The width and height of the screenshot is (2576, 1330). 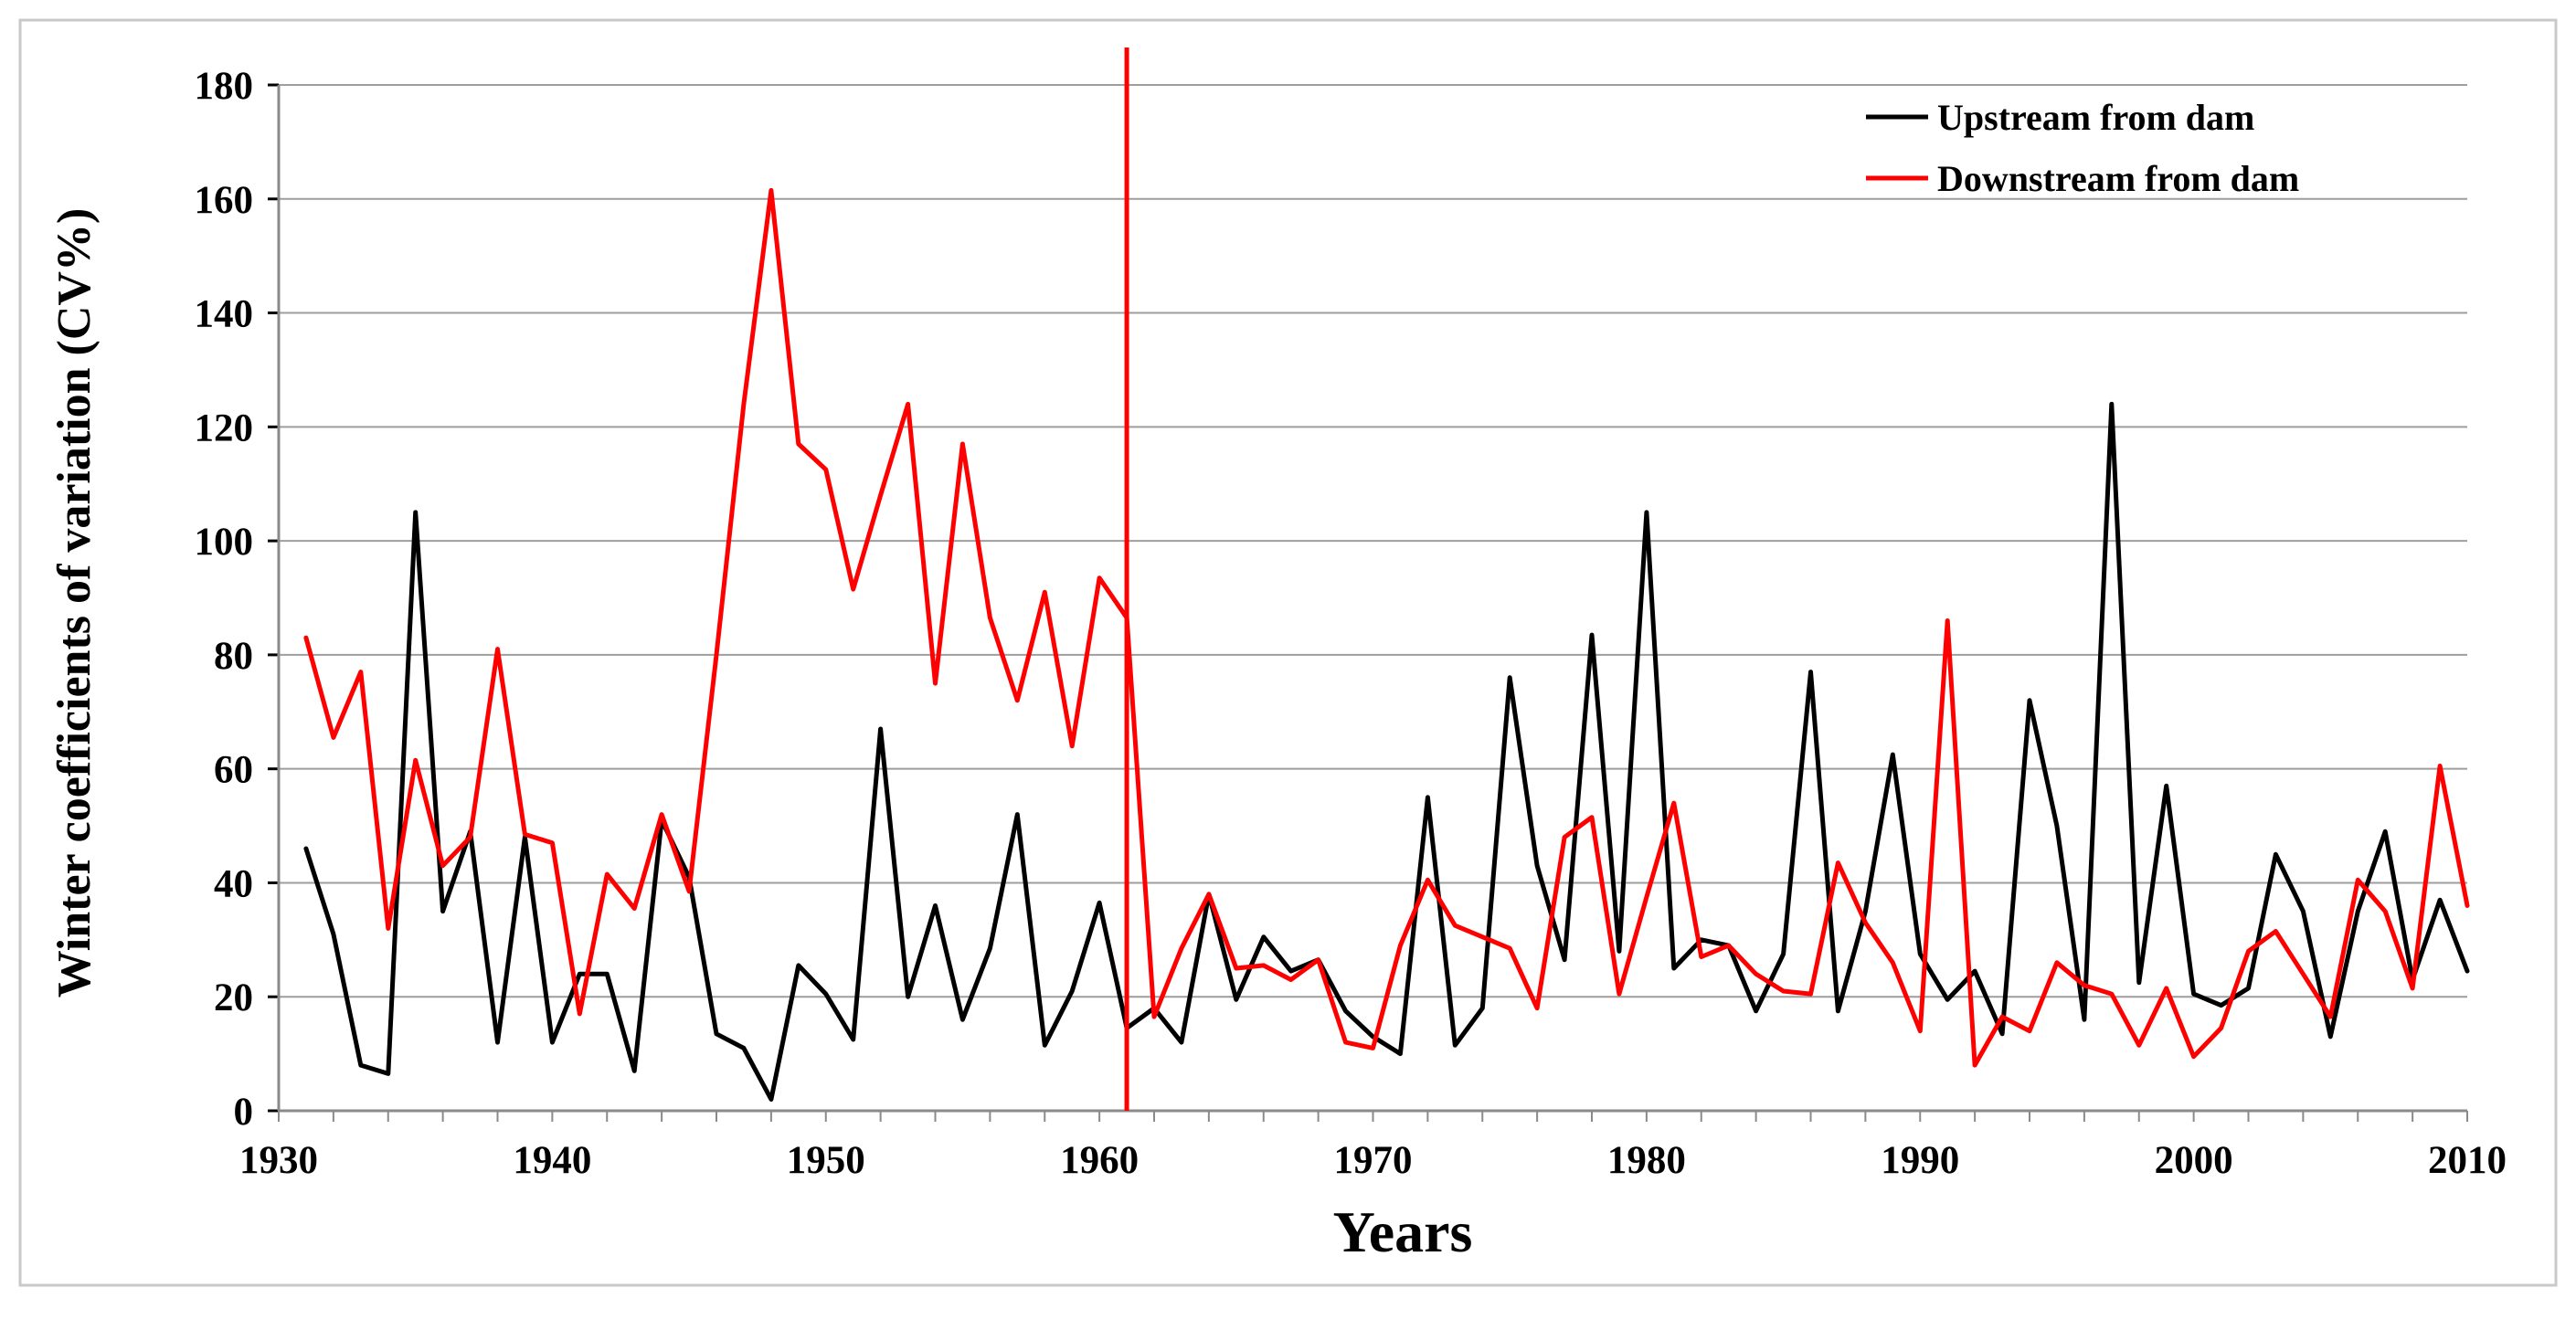 What do you see at coordinates (2118, 179) in the screenshot?
I see `legend-label-downstream: Downstream from dam` at bounding box center [2118, 179].